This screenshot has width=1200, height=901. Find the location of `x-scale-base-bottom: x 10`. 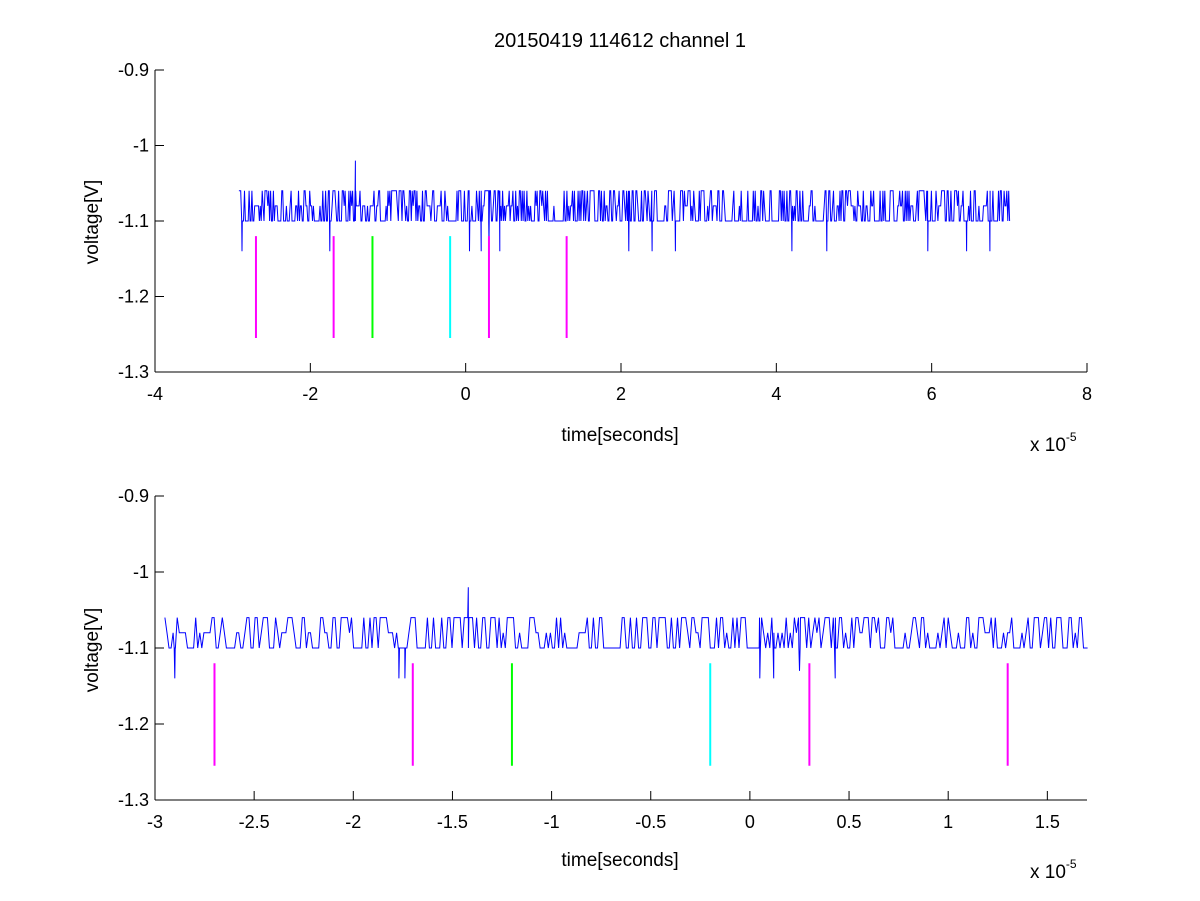

x-scale-base-bottom: x 10 is located at coordinates (1048, 872).